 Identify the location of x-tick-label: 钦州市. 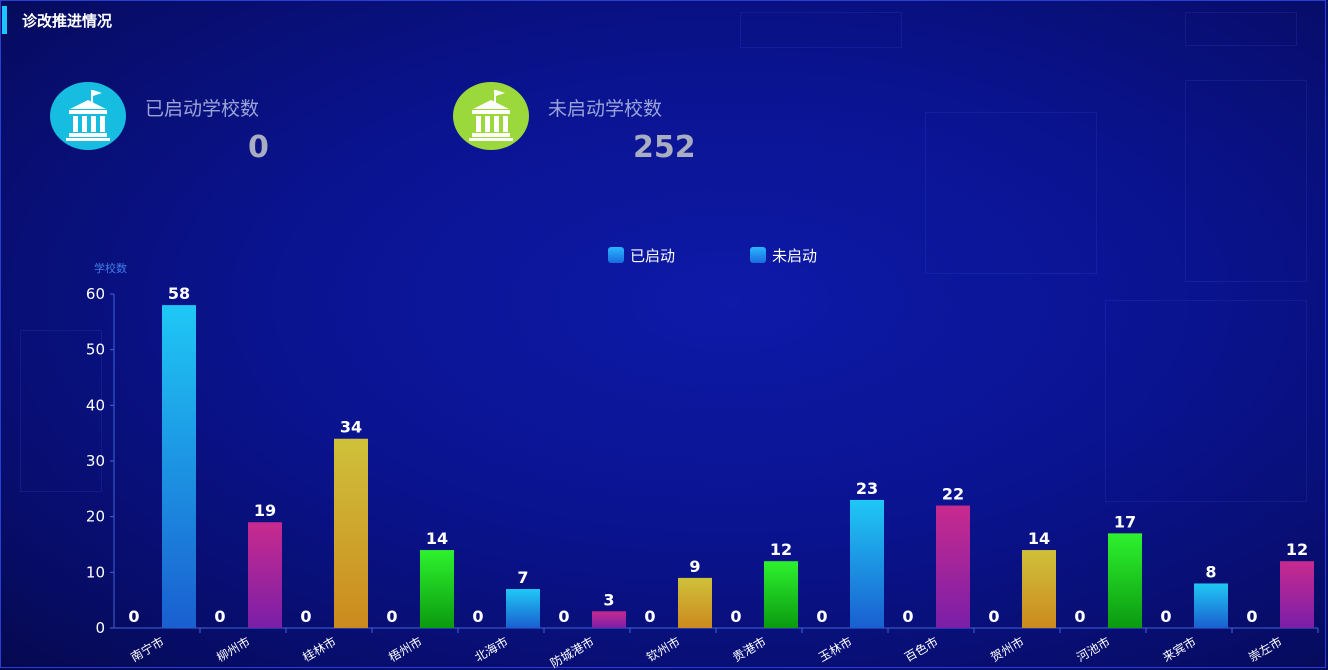
(663, 649).